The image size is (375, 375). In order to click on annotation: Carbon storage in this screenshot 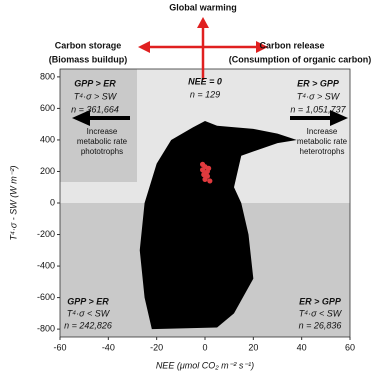, I will do `click(88, 45)`.